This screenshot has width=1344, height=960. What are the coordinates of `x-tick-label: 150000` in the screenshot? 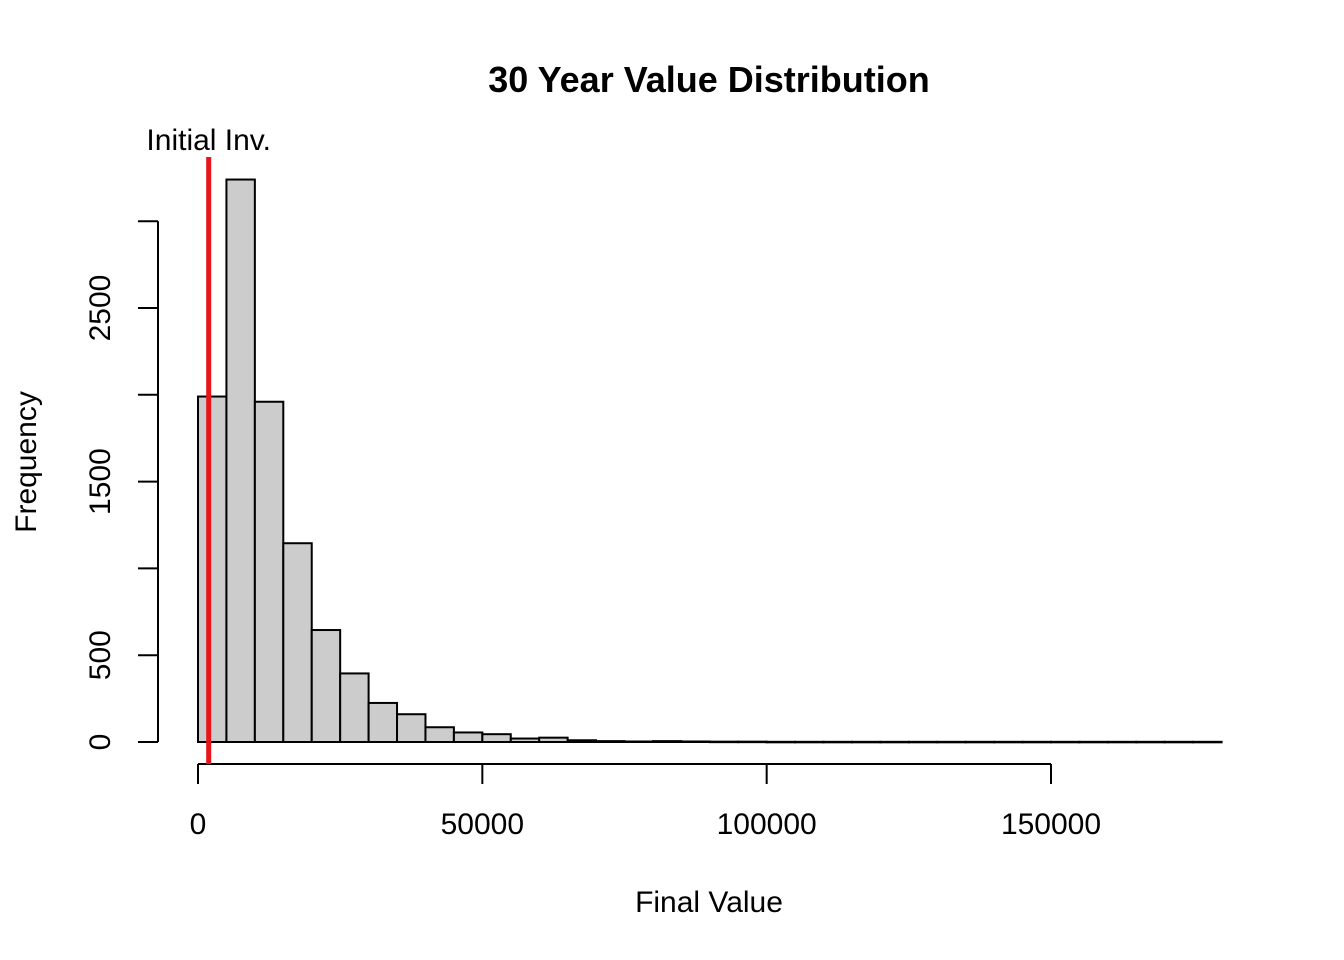 It's located at (1051, 824).